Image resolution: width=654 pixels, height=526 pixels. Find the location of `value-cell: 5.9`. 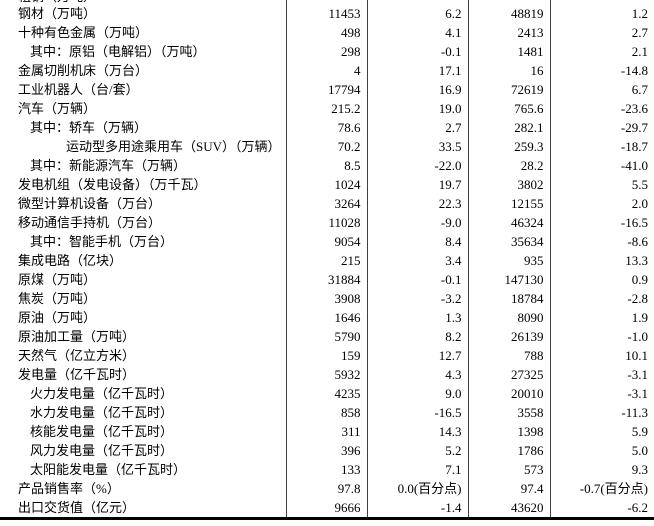

value-cell: 5.9 is located at coordinates (639, 431).